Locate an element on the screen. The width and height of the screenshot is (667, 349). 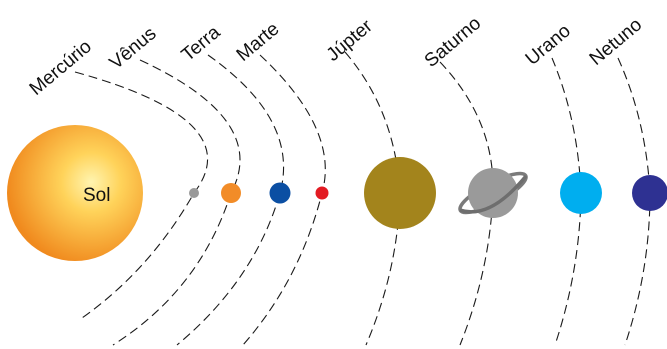
saturn-body is located at coordinates (493, 193).